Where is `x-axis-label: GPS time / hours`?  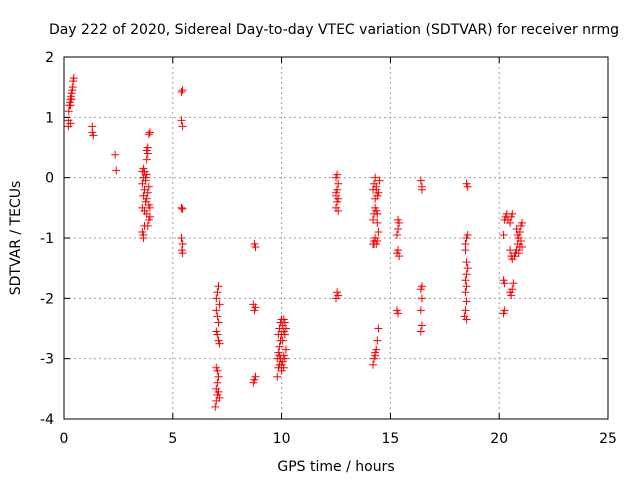 x-axis-label: GPS time / hours is located at coordinates (335, 467).